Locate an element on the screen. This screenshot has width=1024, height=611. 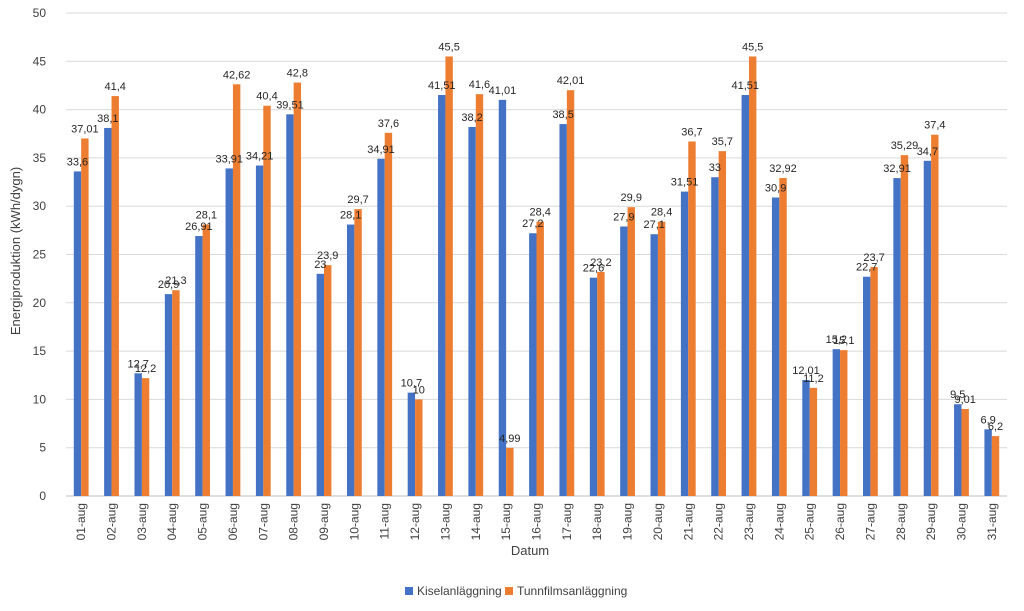
data-label: 34,7 is located at coordinates (927, 152).